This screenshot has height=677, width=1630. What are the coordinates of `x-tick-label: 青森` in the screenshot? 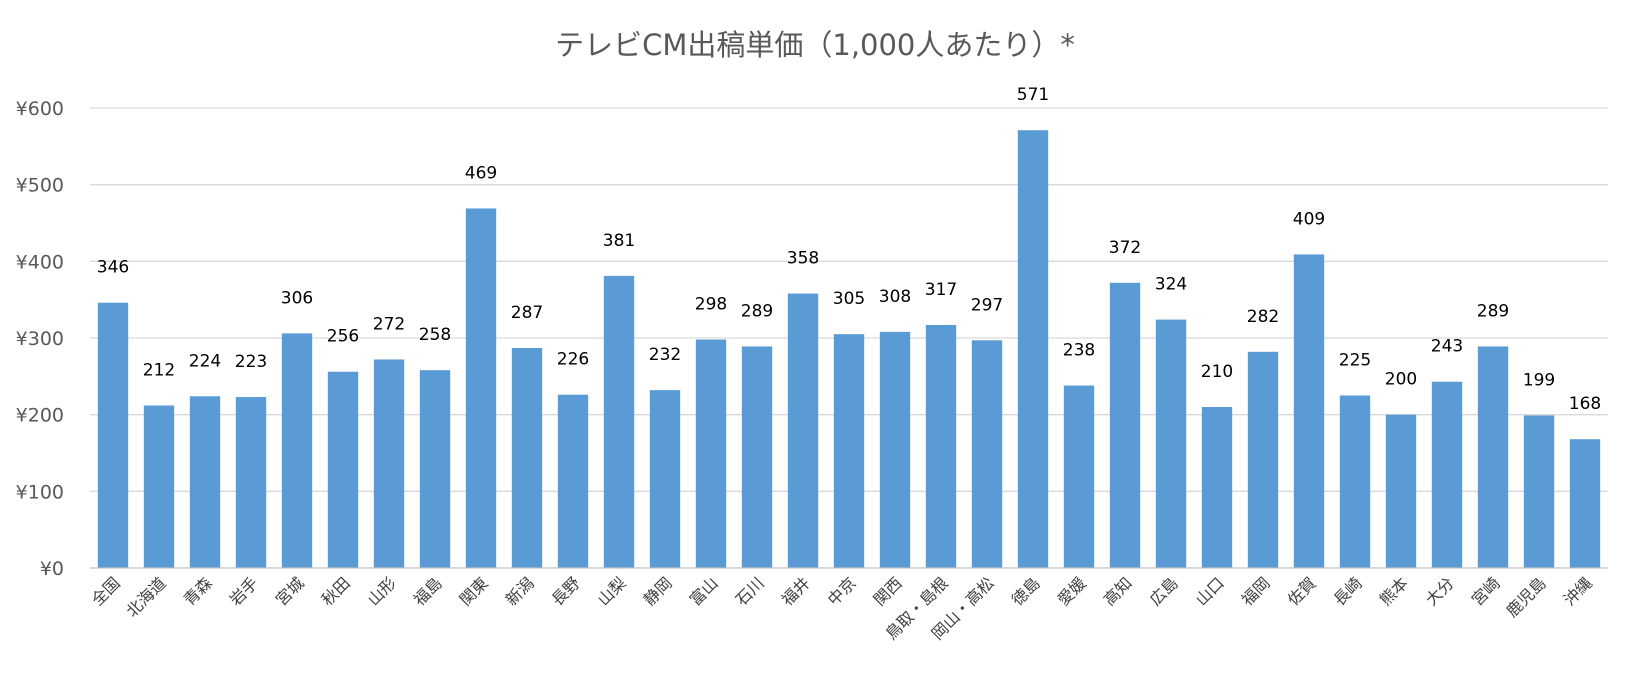 It's located at (198, 591).